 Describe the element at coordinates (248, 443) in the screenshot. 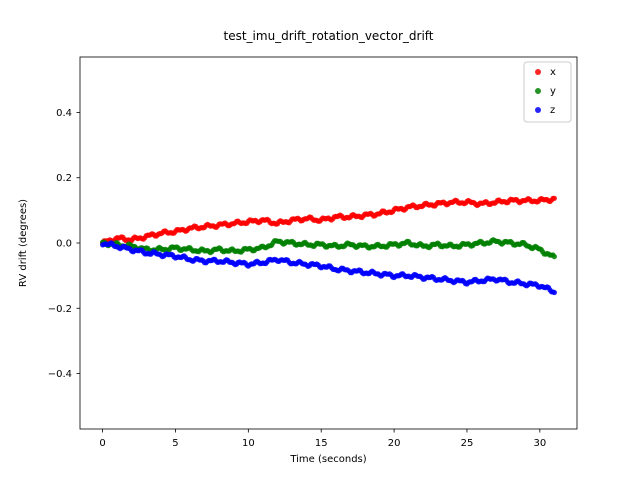

I see `x-tick-label: 10` at that location.